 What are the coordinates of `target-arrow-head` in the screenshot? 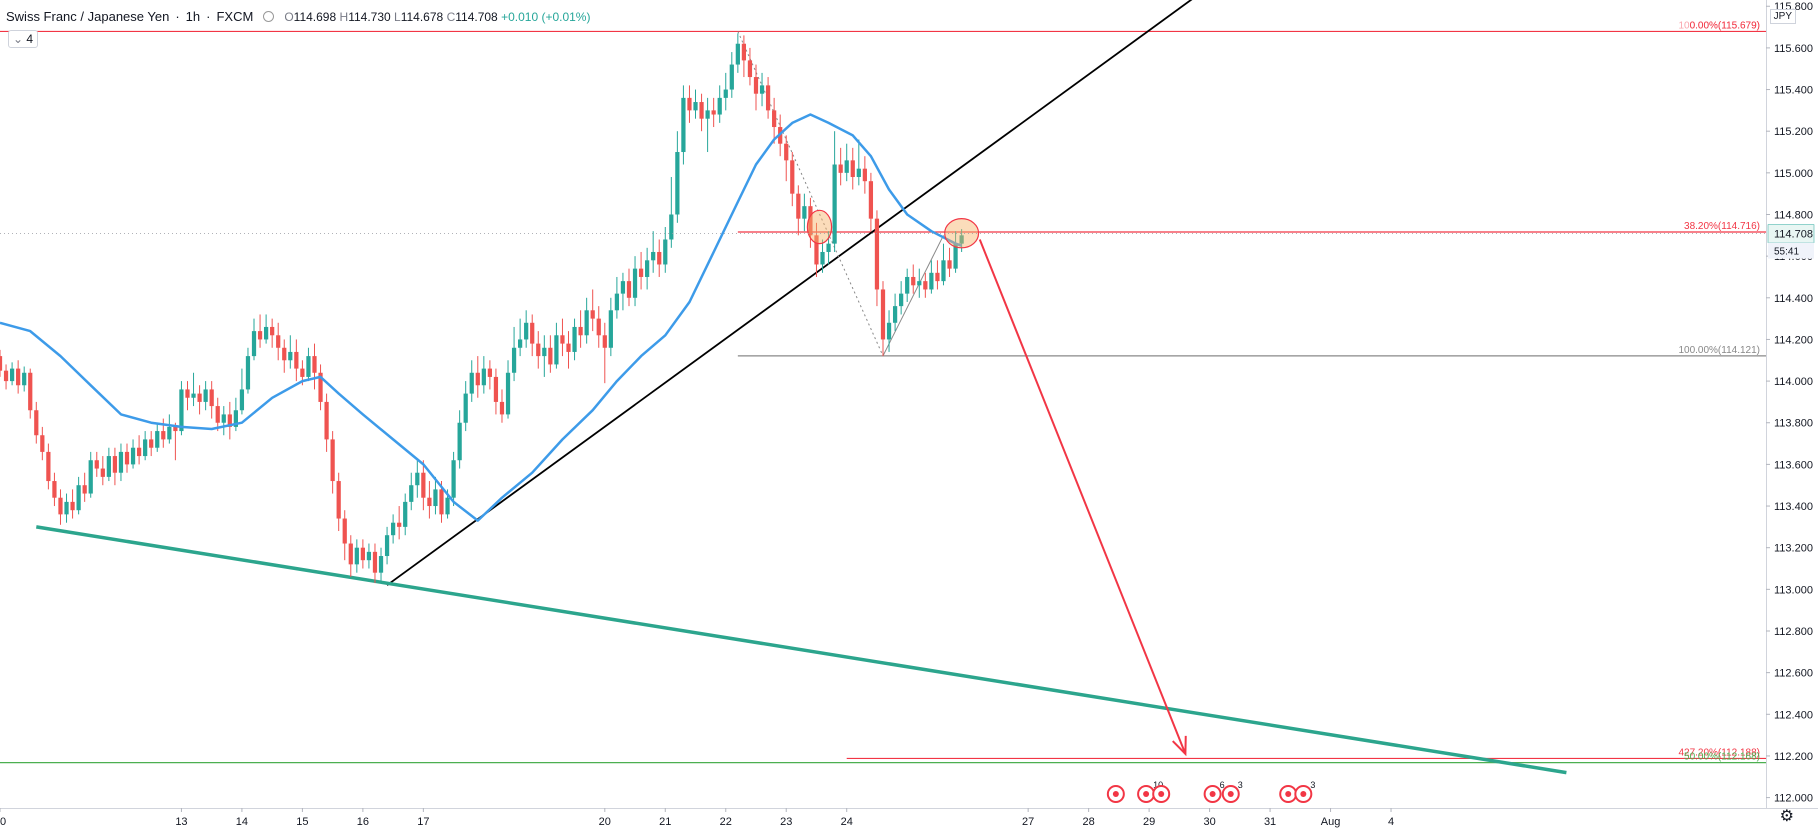 It's located at (1179, 746).